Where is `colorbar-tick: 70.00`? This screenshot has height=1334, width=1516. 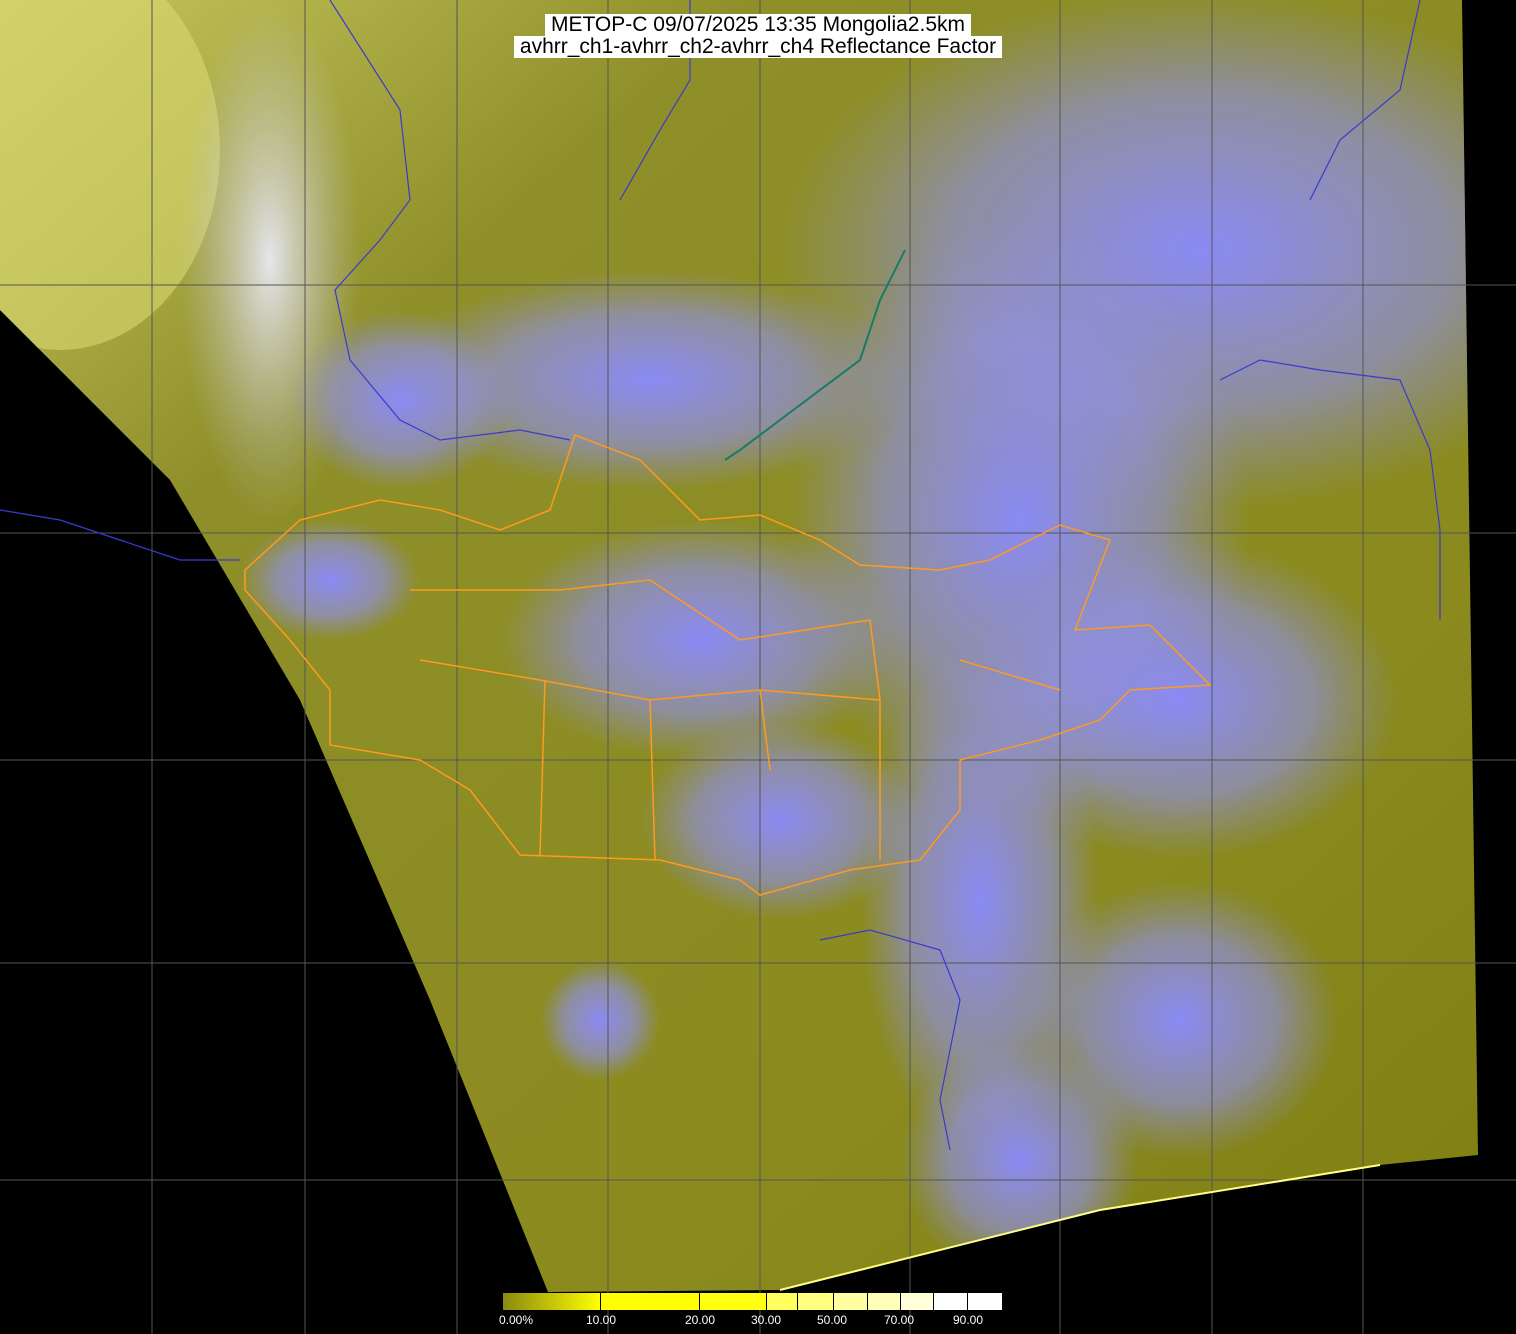
colorbar-tick: 70.00 is located at coordinates (899, 1320).